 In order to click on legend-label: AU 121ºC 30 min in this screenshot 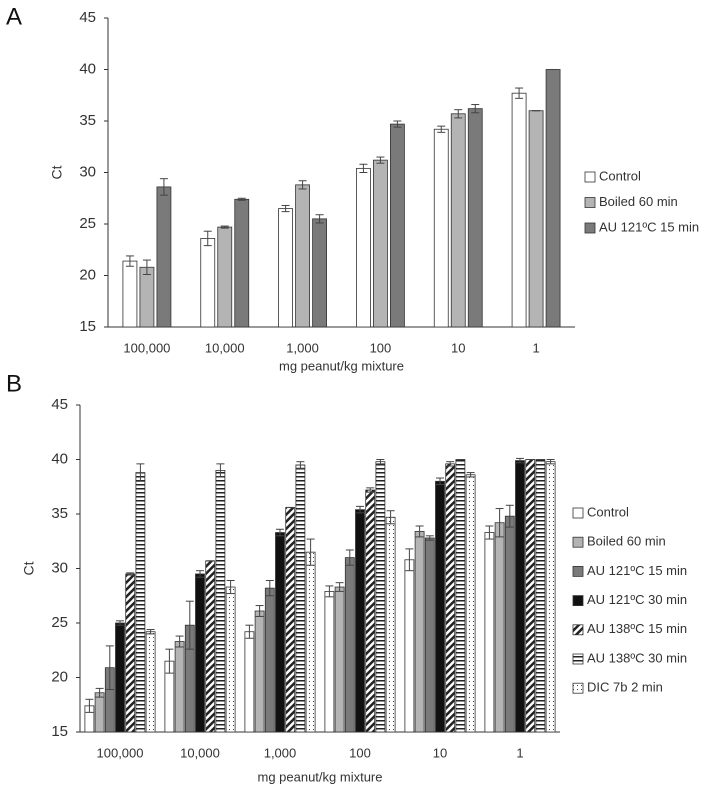, I will do `click(637, 599)`.